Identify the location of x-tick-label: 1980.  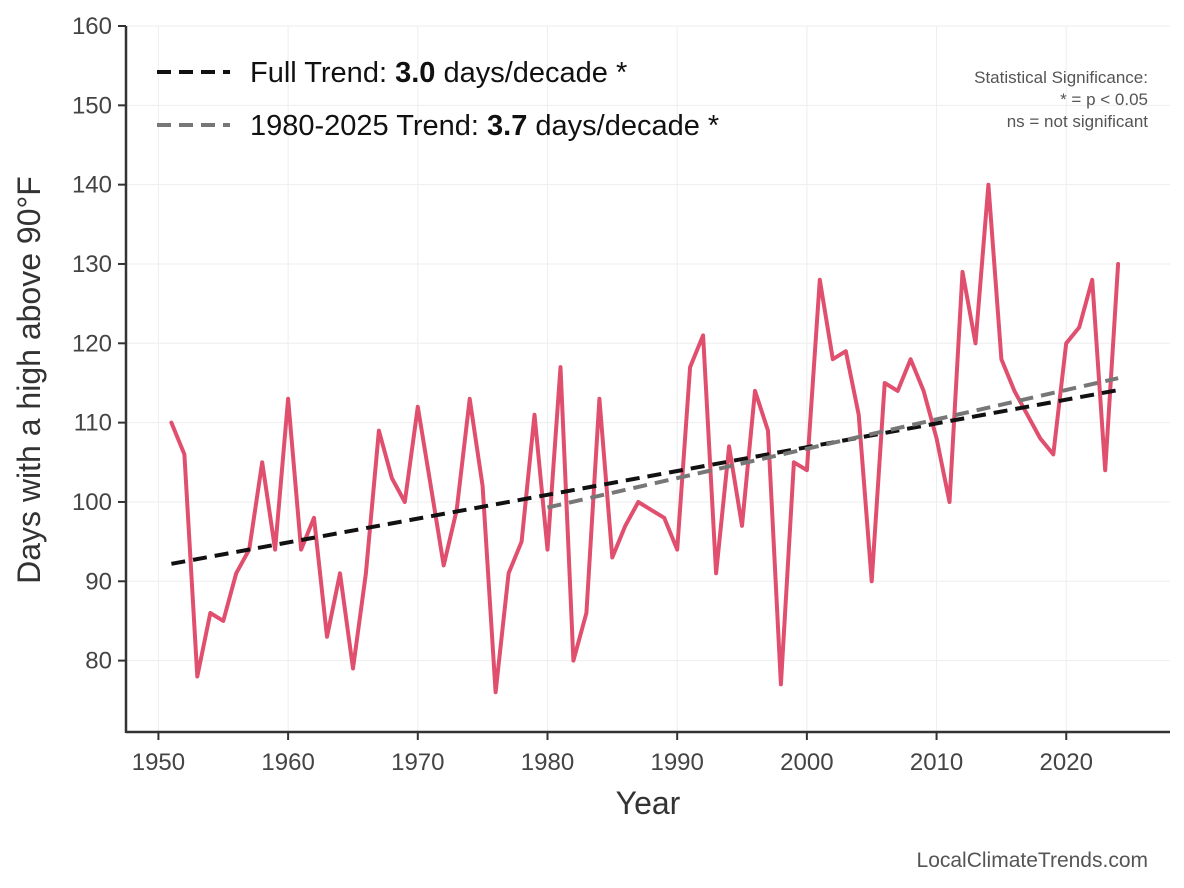
(547, 762).